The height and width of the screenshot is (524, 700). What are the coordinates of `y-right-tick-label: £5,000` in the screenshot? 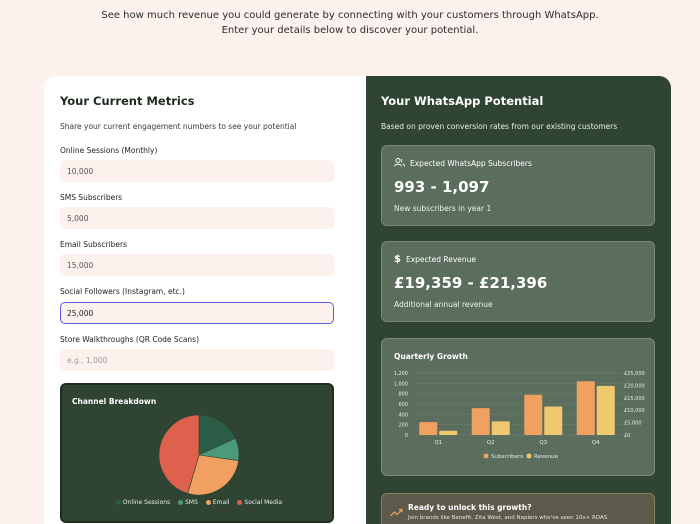 It's located at (633, 424).